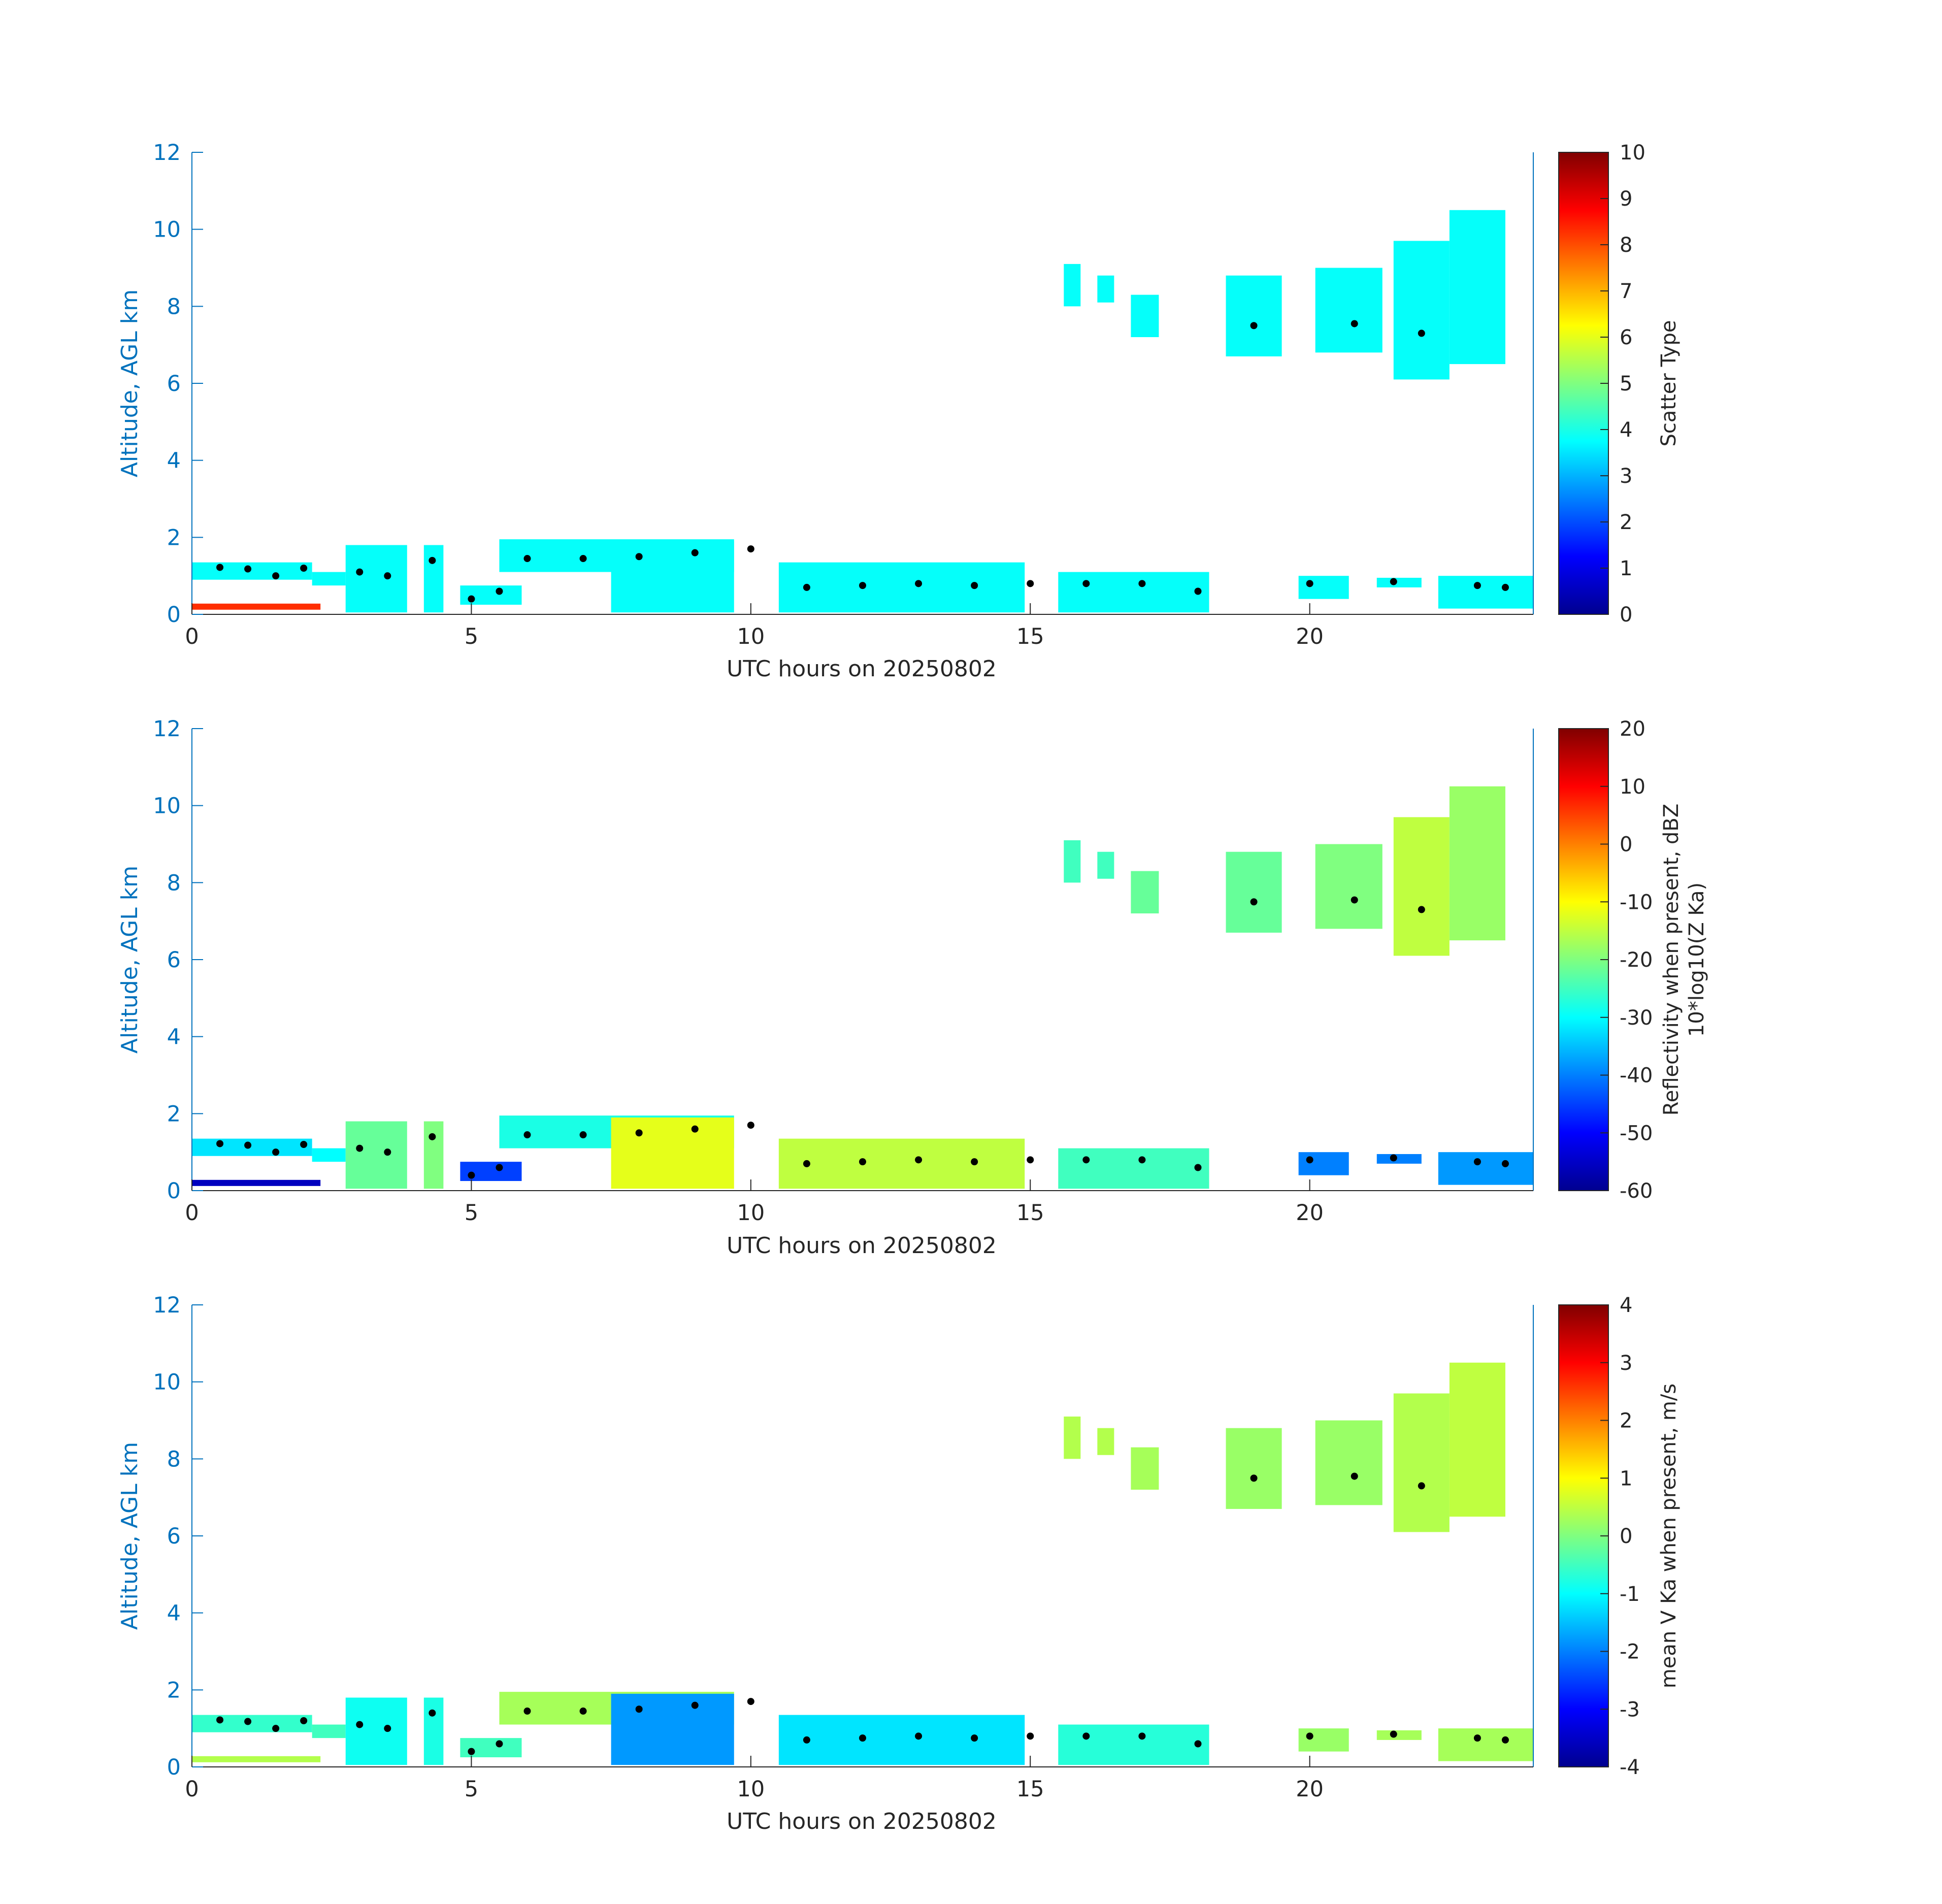  What do you see at coordinates (167, 153) in the screenshot?
I see `y-tick-label: 12` at bounding box center [167, 153].